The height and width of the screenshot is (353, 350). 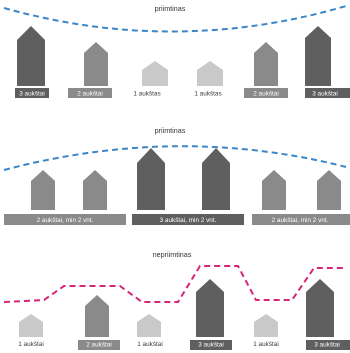 I want to click on panel-title: nepriimtinas, so click(x=172, y=254).